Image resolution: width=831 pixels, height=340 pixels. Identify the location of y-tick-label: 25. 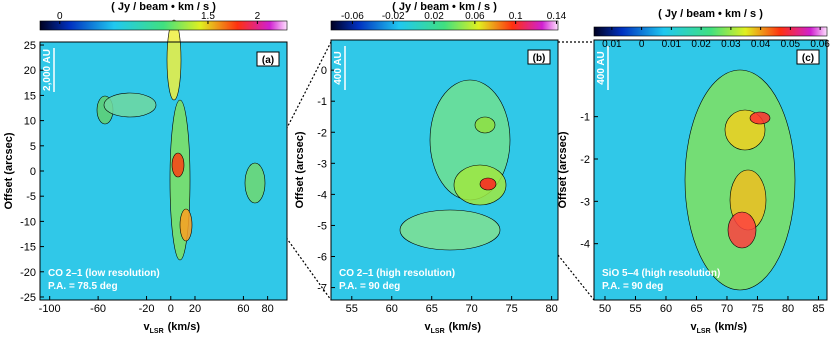
(30, 46).